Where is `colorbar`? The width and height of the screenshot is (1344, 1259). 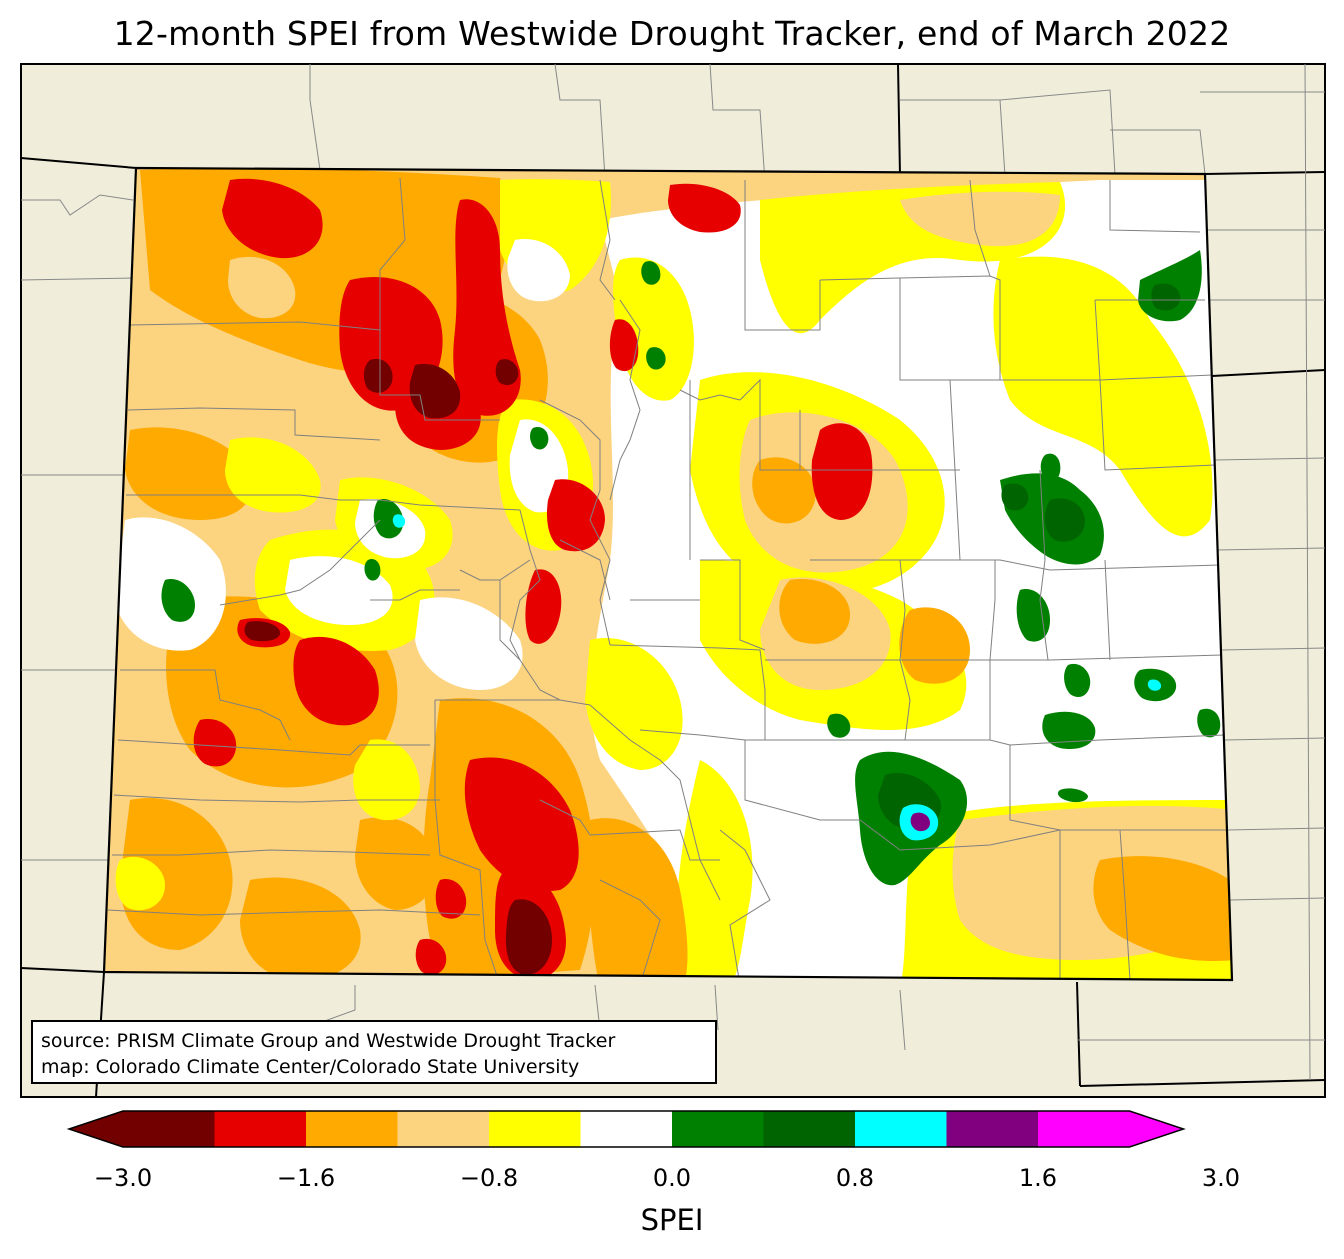 colorbar is located at coordinates (626, 1129).